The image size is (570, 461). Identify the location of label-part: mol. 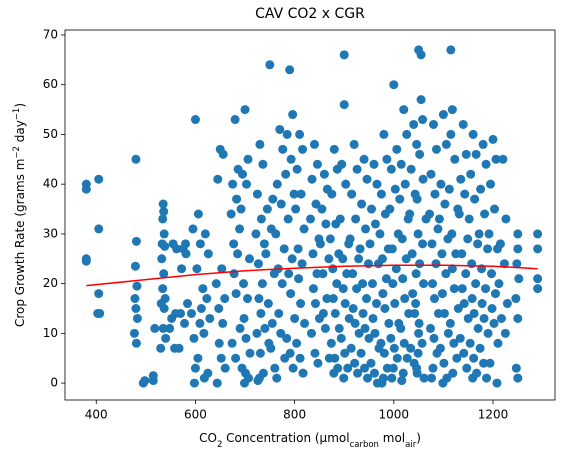
(392, 438).